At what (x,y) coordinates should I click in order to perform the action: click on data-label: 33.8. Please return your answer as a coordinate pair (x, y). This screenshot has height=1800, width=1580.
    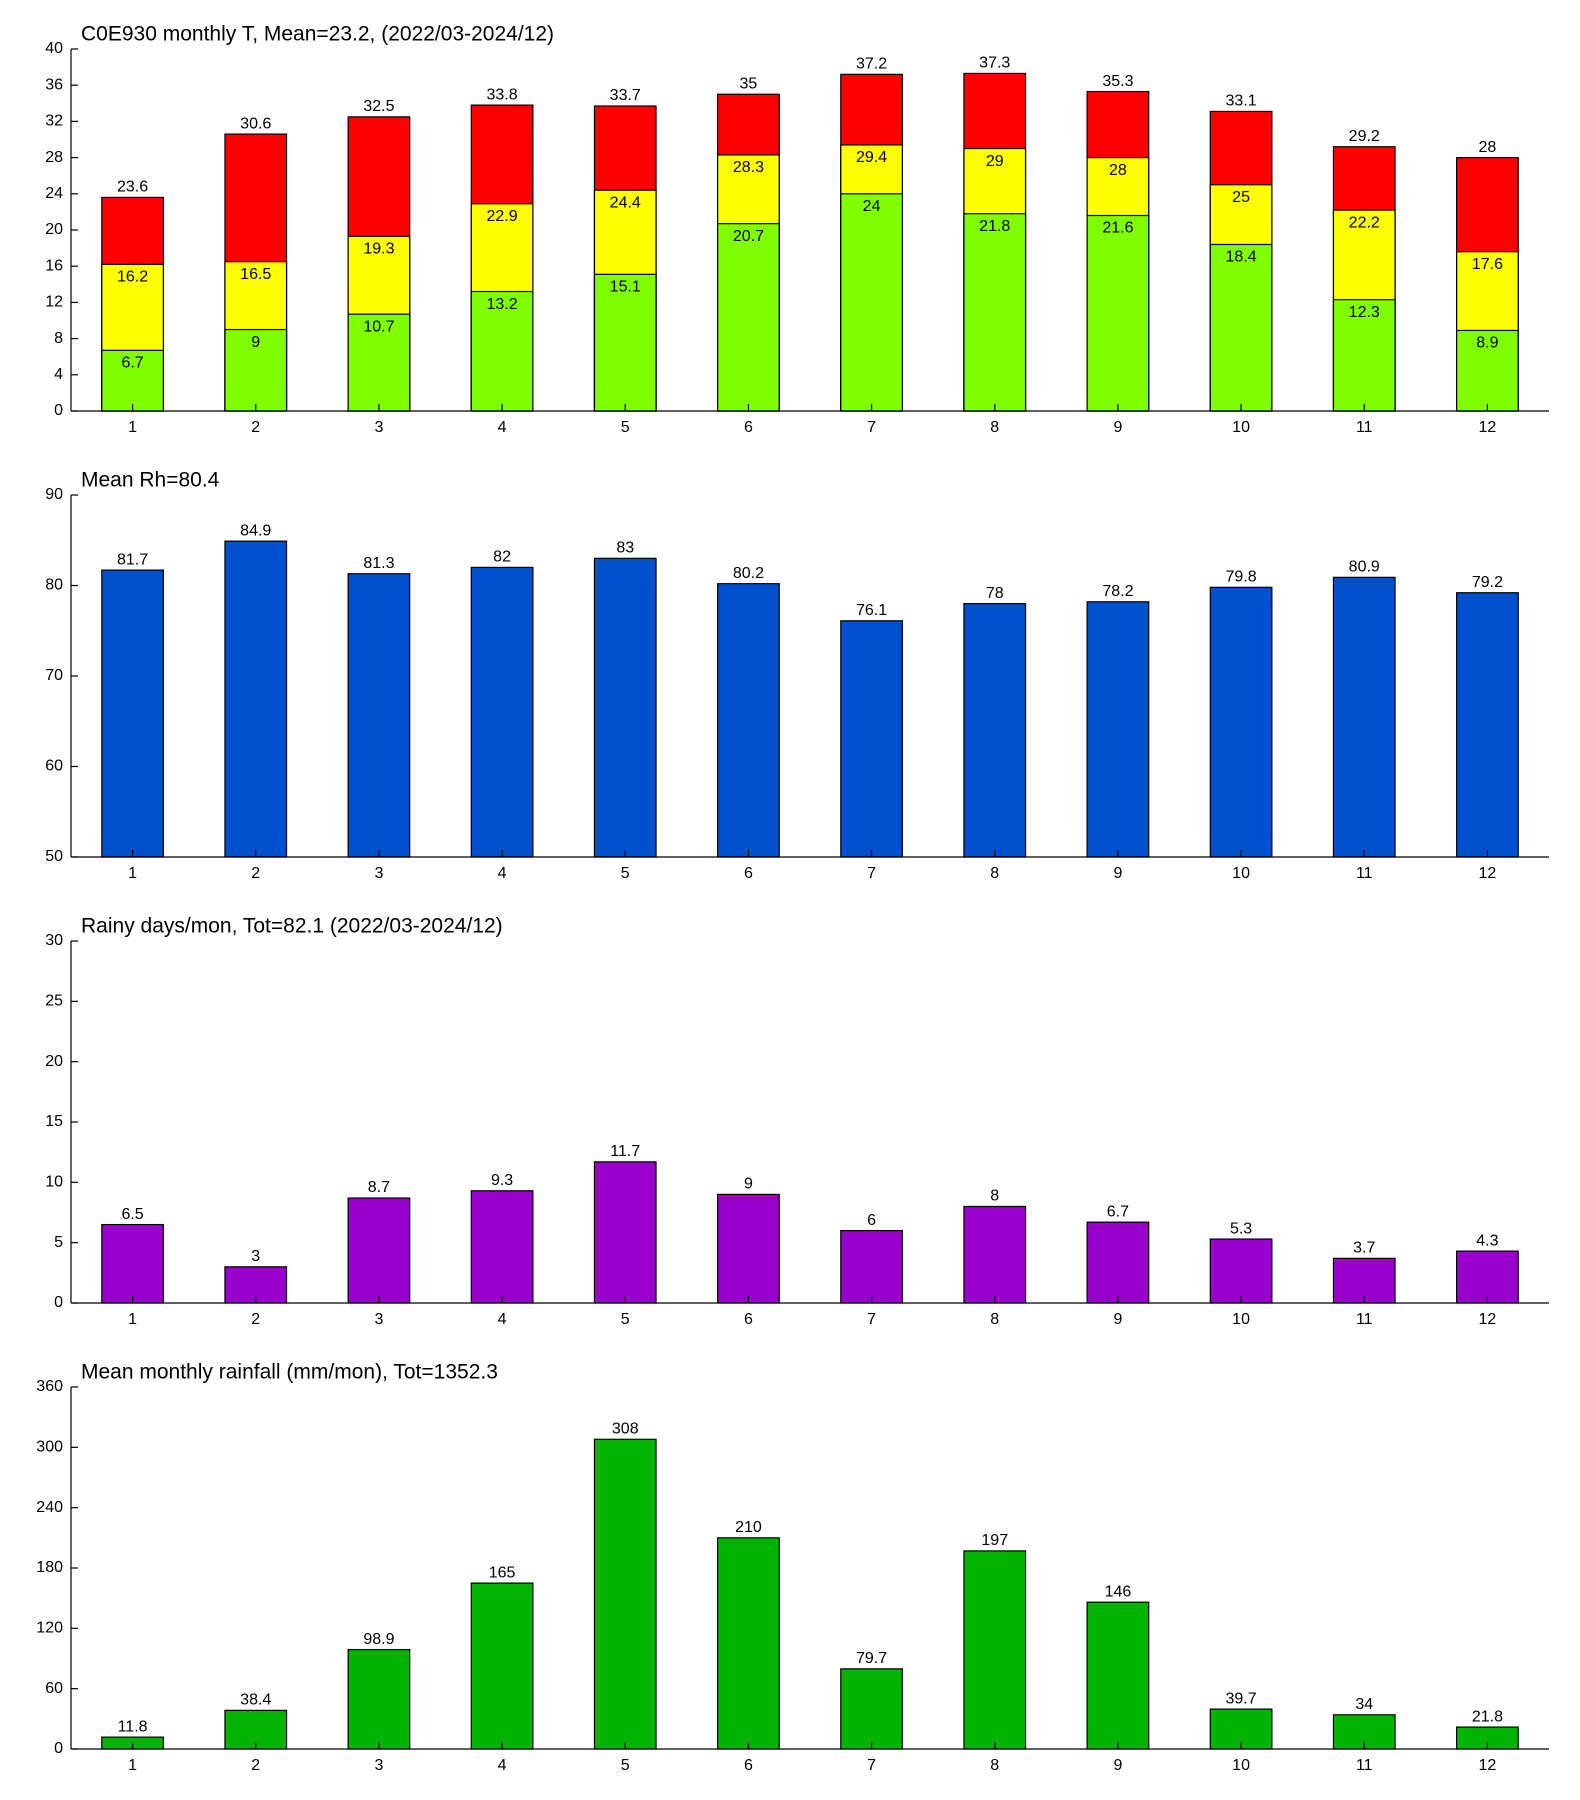
    Looking at the image, I should click on (502, 94).